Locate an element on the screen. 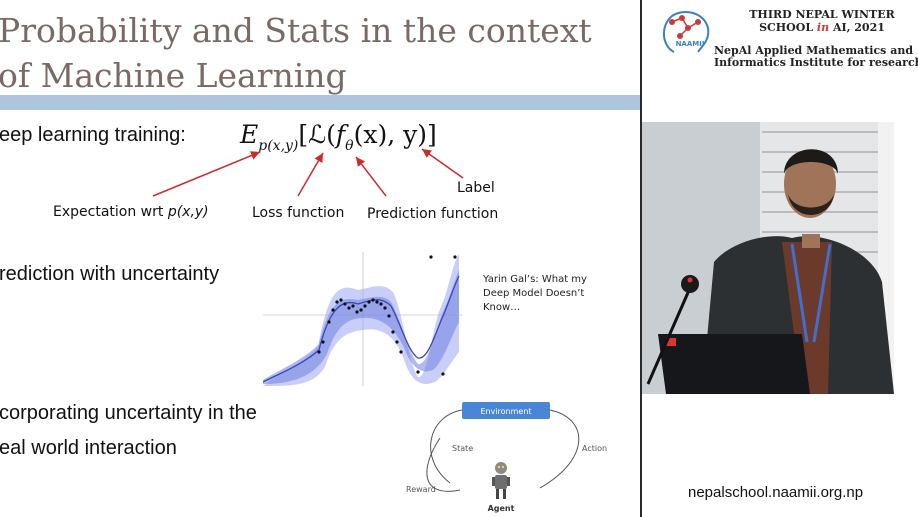 This screenshot has width=918, height=517. bullet-prediction-uncertainty: rediction with uncertainty is located at coordinates (110, 274).